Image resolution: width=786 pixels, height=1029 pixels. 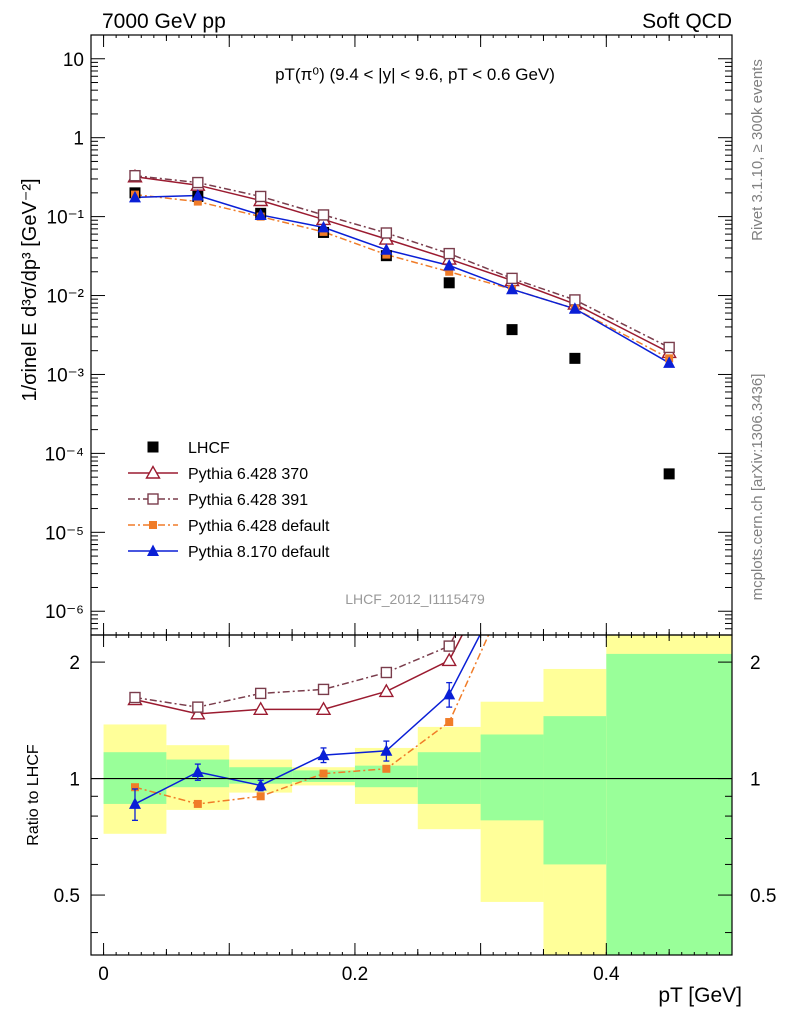 I want to click on chart-title: pT(π⁰) (9.4 < |y| < 9.6, pT < 0.6 GeV), so click(x=415, y=74).